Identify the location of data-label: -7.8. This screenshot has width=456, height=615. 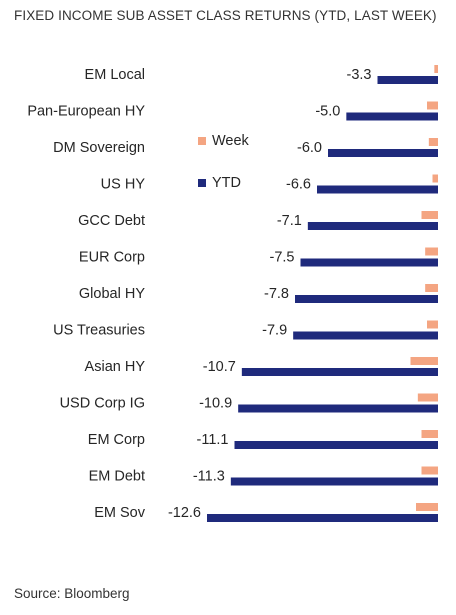
(276, 294).